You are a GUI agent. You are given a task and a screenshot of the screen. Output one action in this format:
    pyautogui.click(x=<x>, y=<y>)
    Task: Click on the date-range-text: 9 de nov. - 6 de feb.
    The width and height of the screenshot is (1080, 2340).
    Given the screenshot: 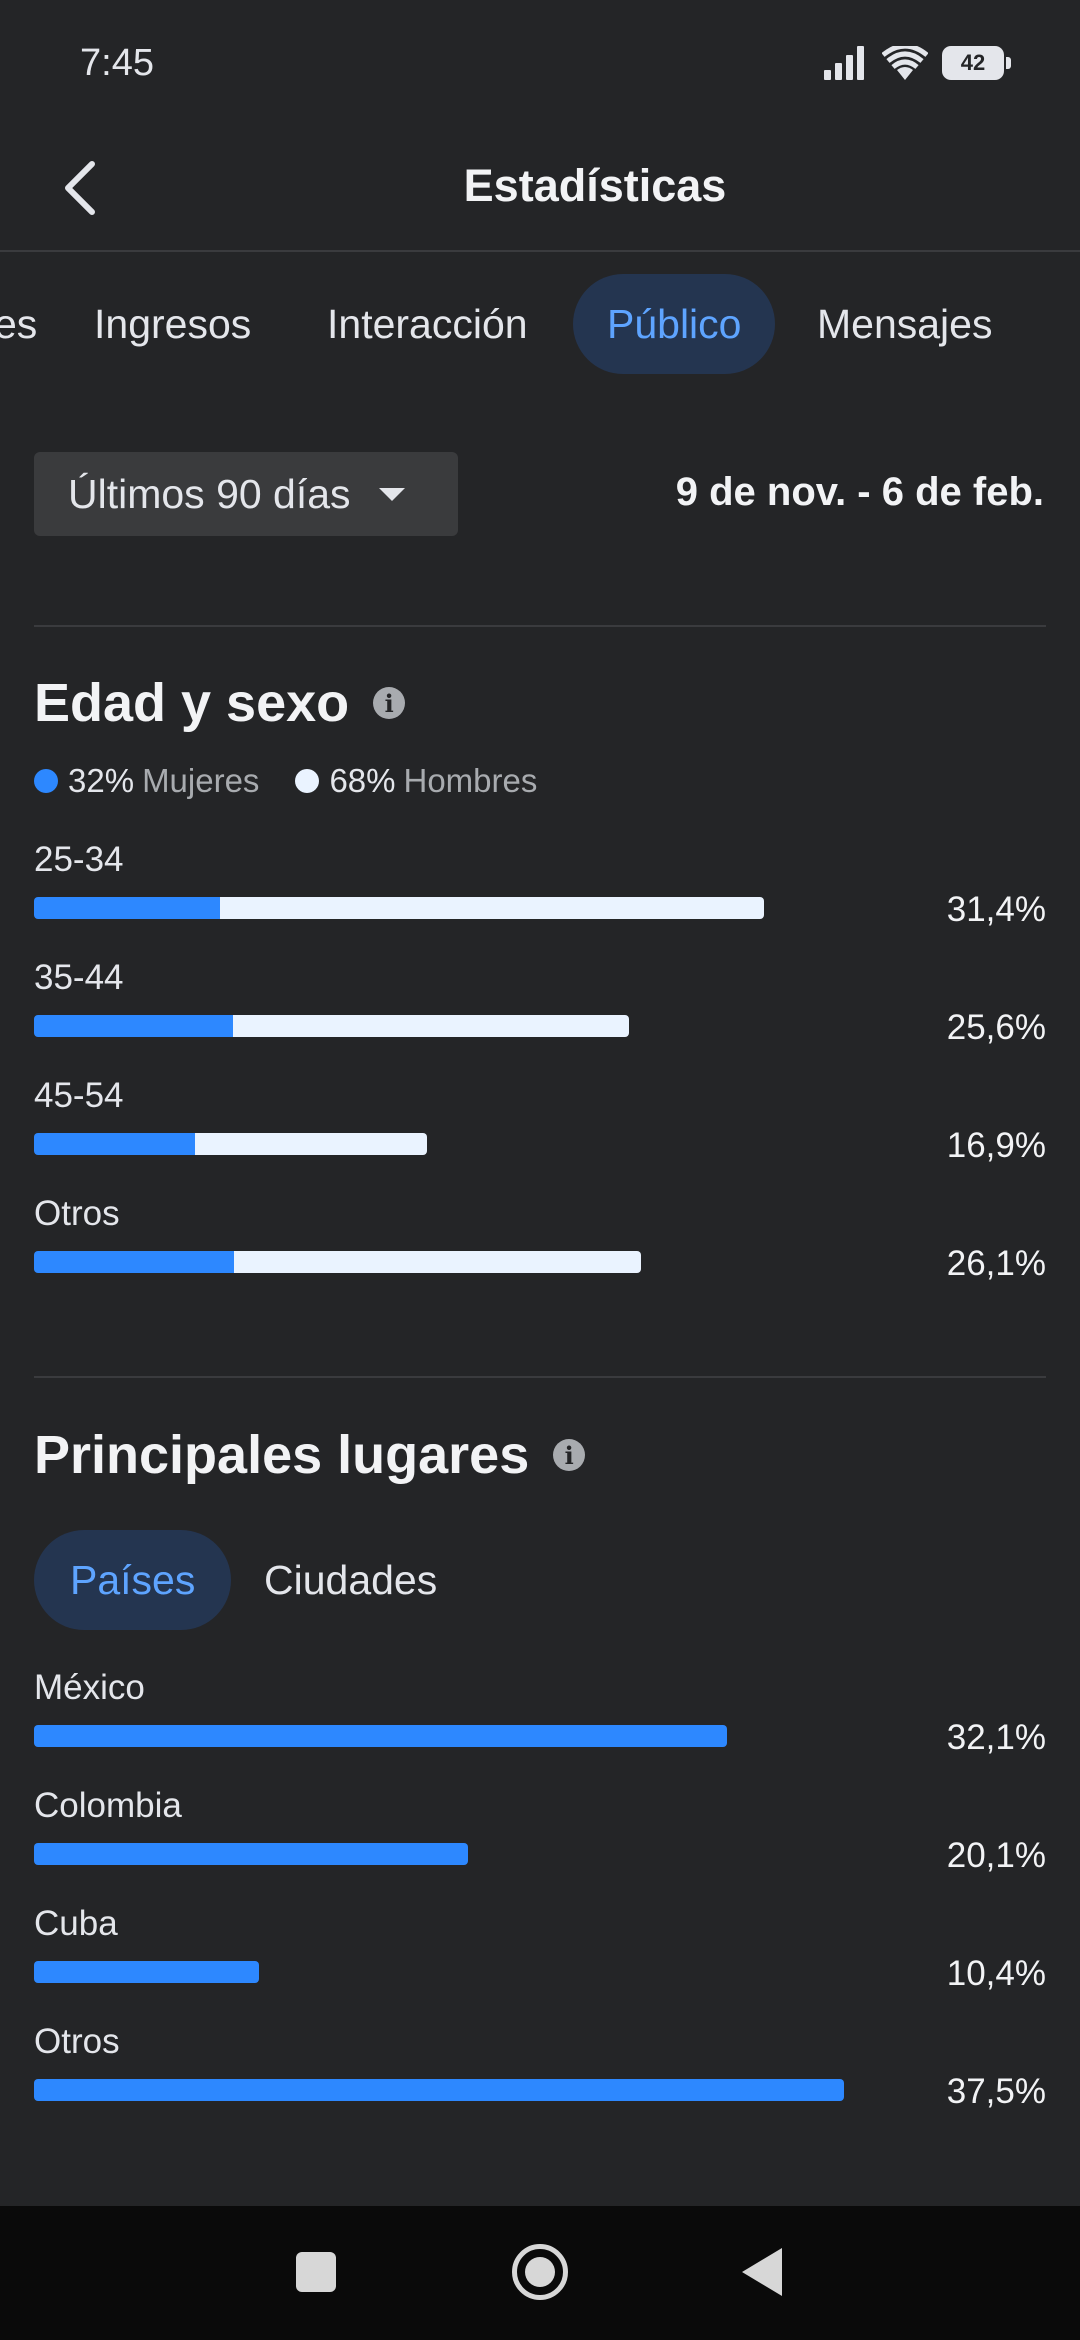 What is the action you would take?
    pyautogui.click(x=859, y=492)
    